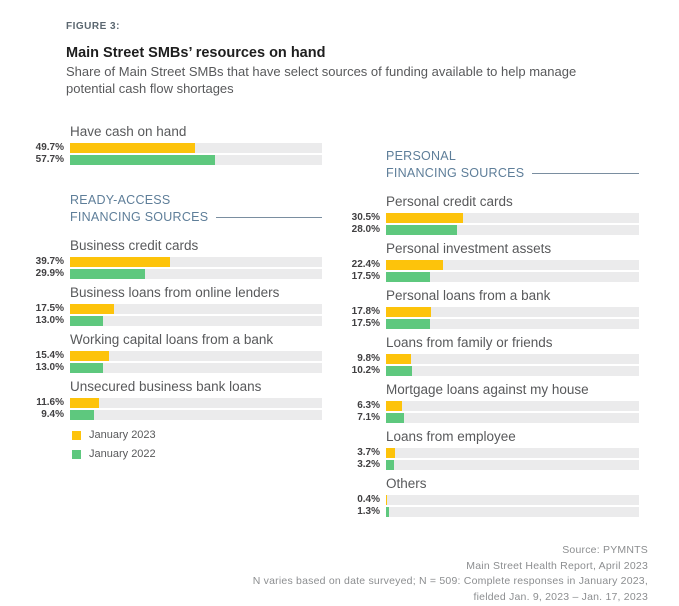 The width and height of the screenshot is (679, 606). Describe the element at coordinates (368, 417) in the screenshot. I see `value-label-jan2022: 7.1%` at that location.